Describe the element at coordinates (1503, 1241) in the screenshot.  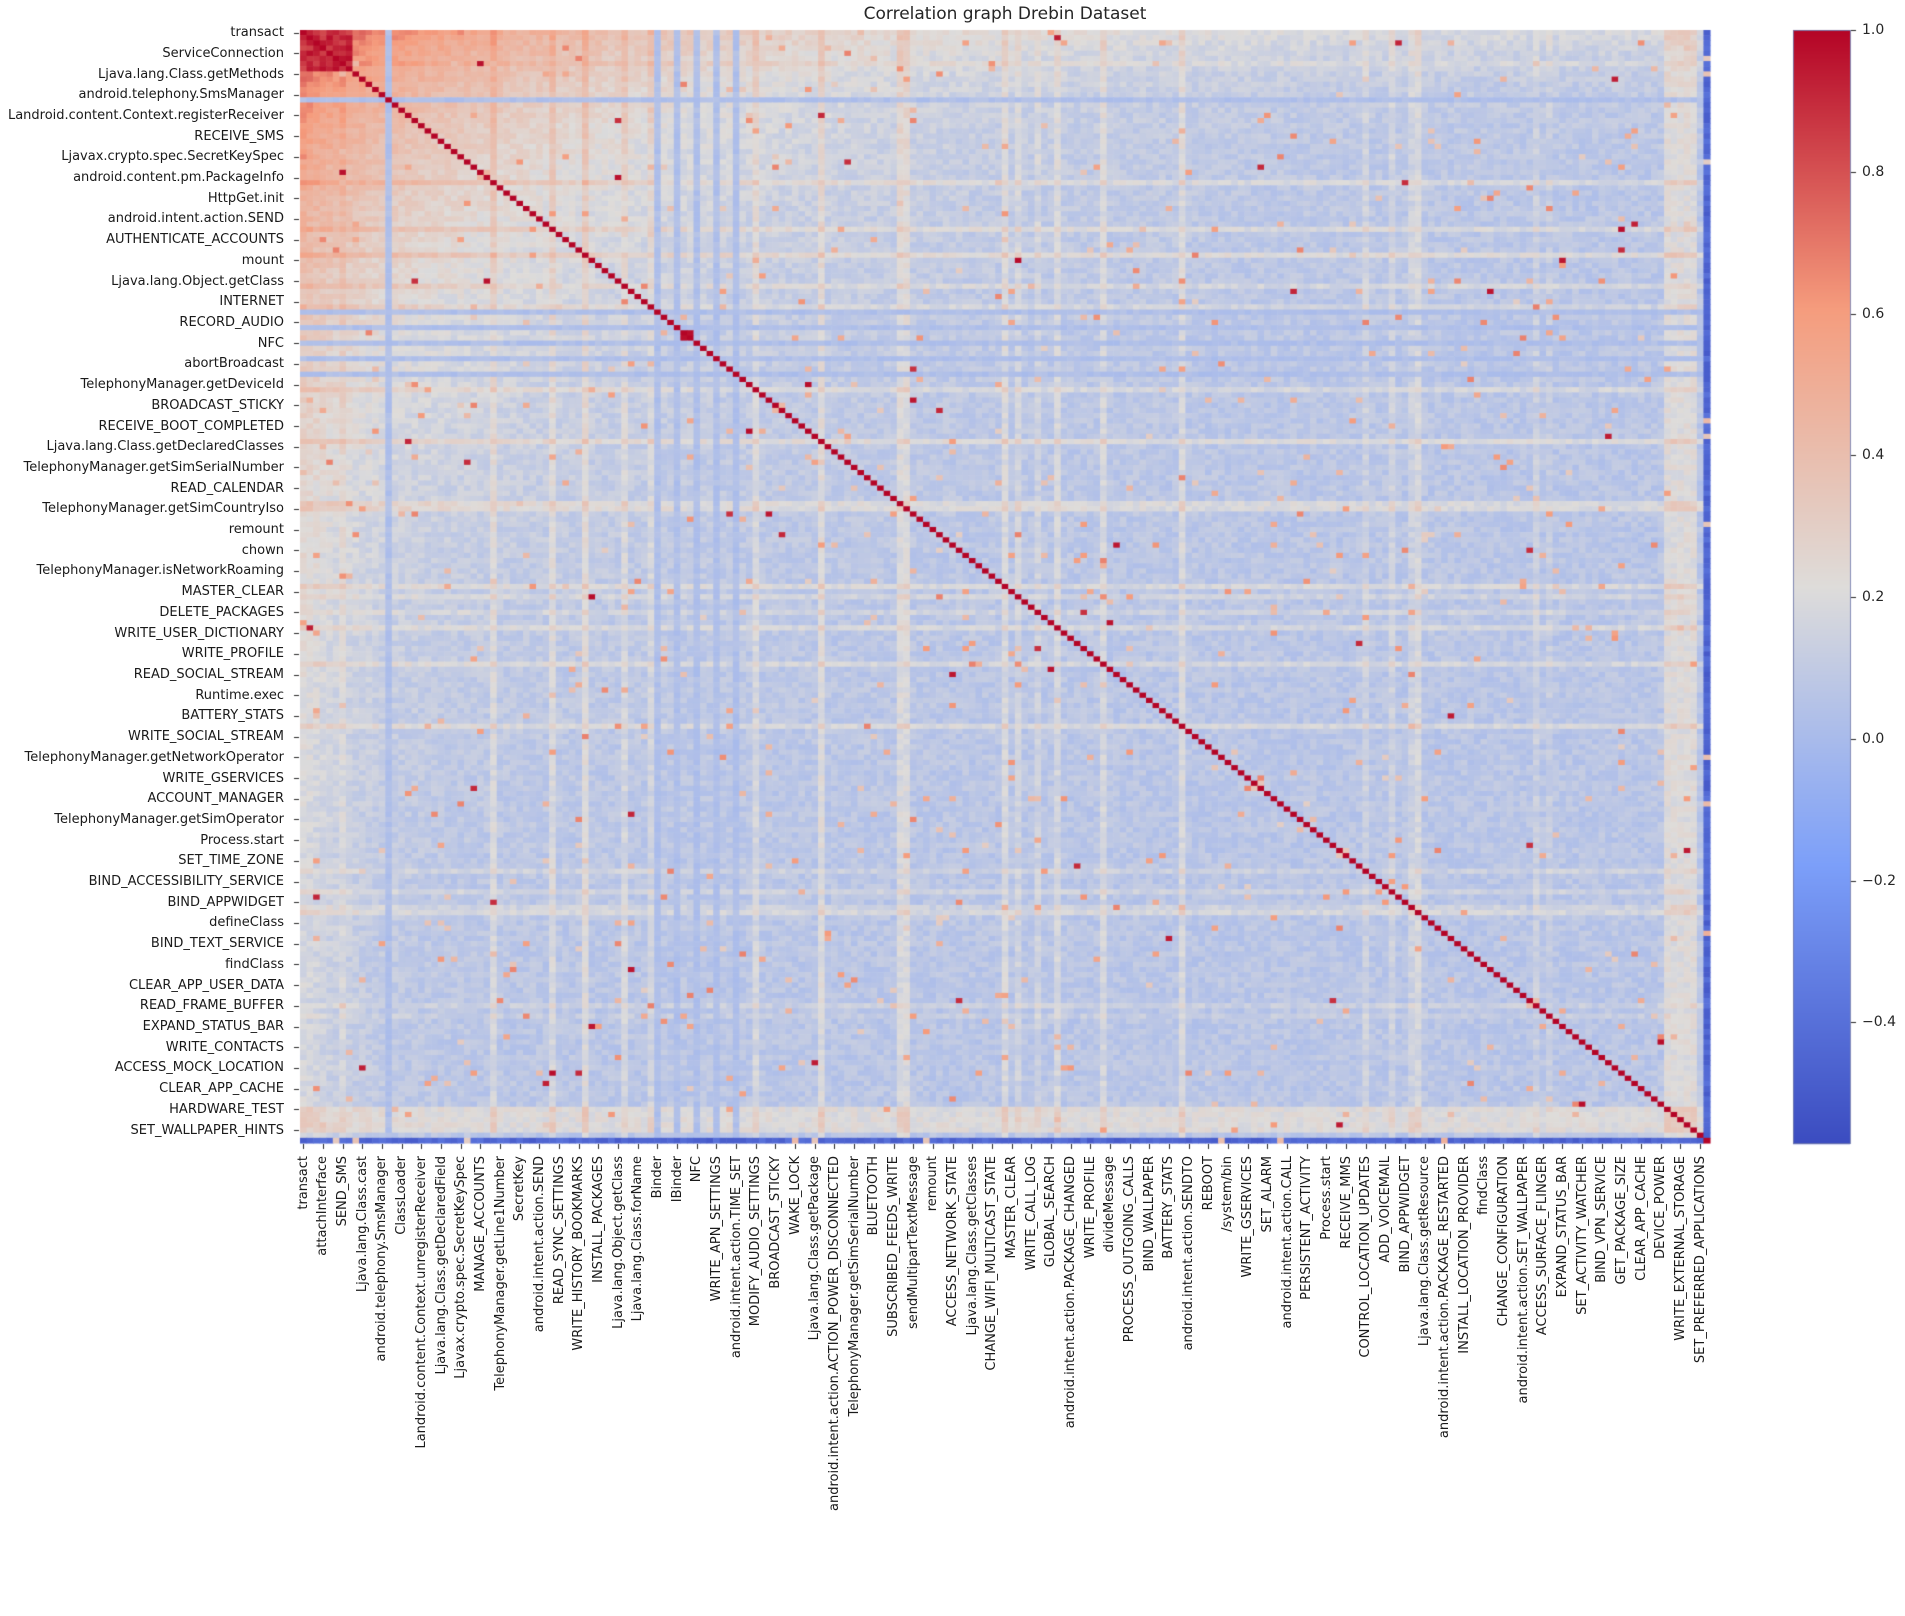
I see `x-tick-label: CHANGE_CONFIGURATION` at that location.